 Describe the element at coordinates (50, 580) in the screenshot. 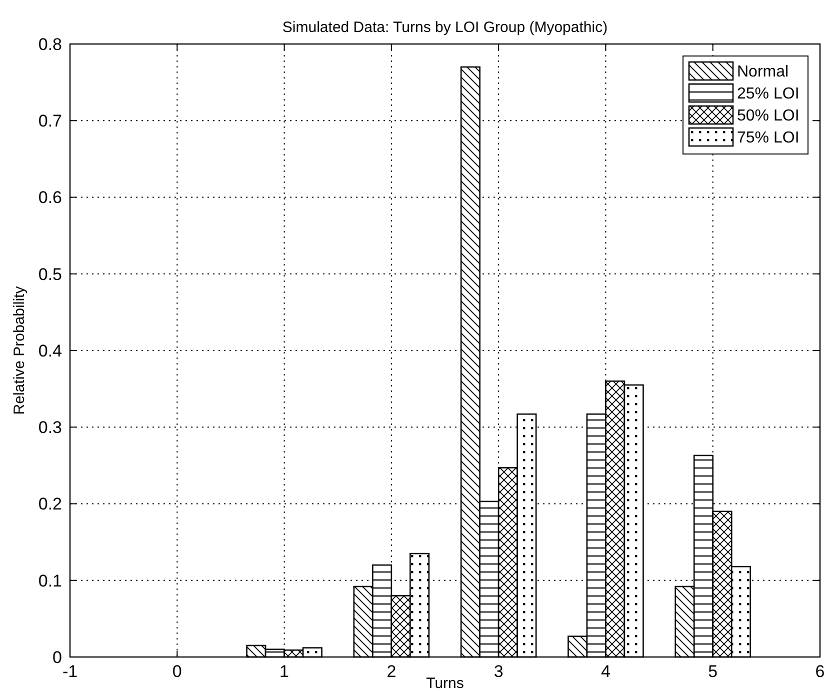

I see `y-tick-label: 0.1` at that location.